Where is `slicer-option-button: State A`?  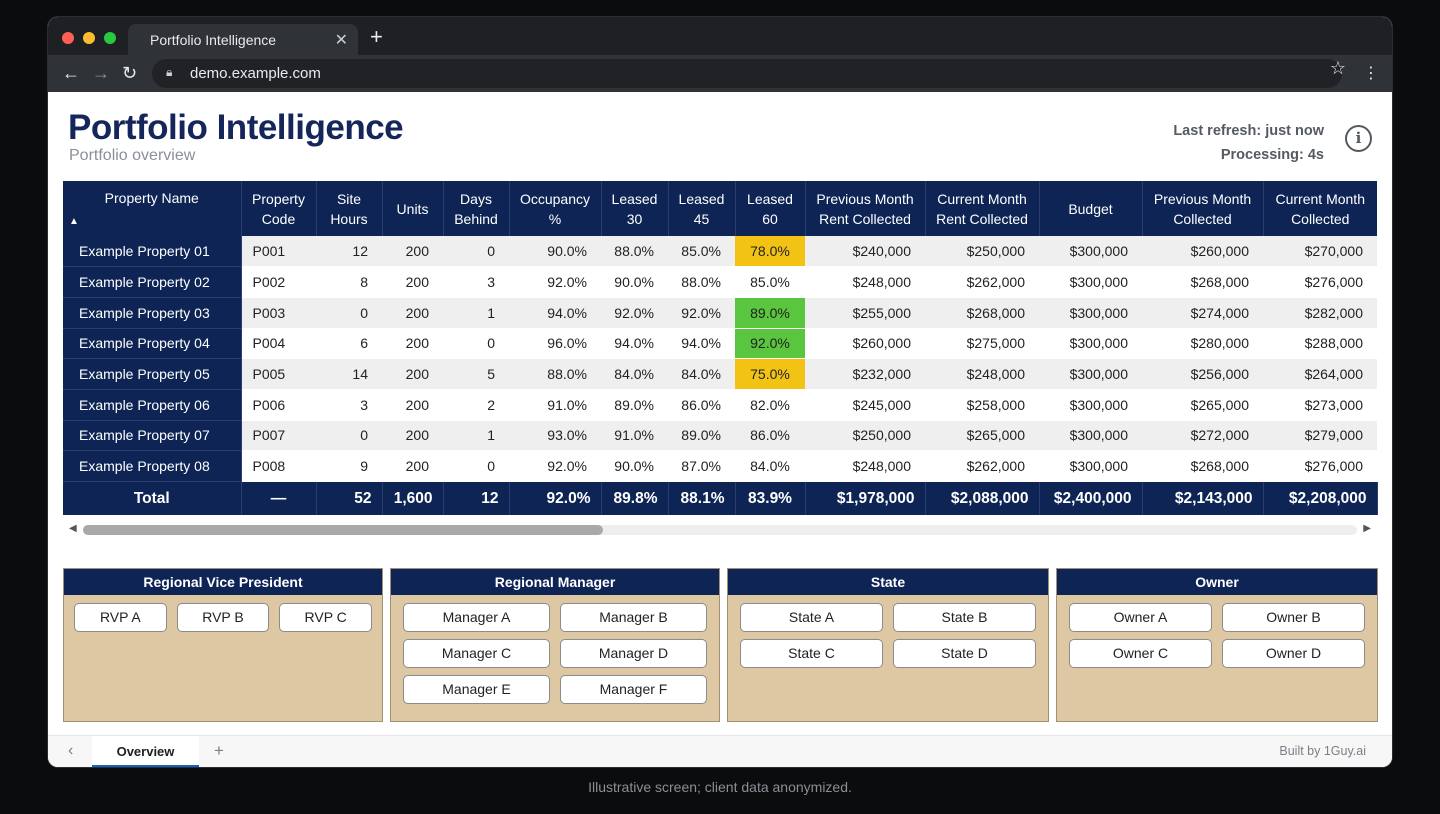 slicer-option-button: State A is located at coordinates (811, 617).